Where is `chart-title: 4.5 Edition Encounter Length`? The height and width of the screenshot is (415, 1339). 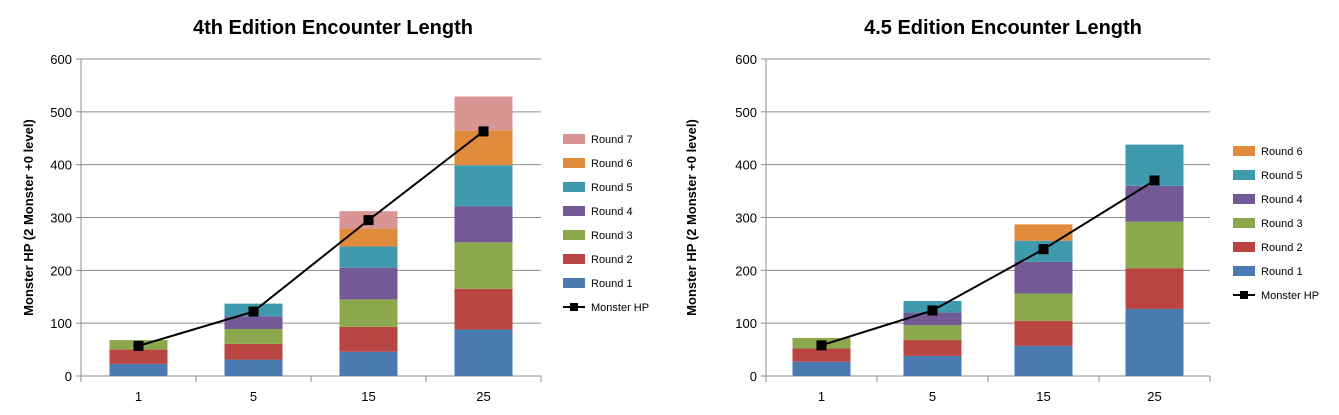 chart-title: 4.5 Edition Encounter Length is located at coordinates (1003, 28).